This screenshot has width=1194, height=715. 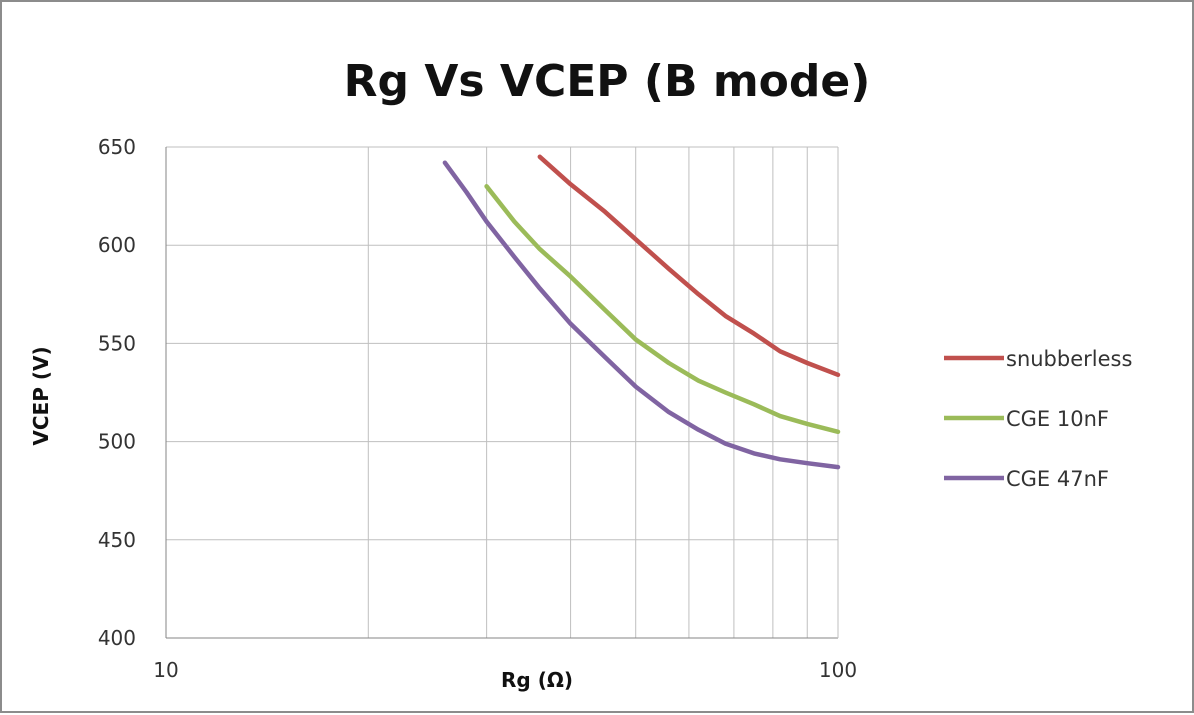 I want to click on series-line-cge-47nf, so click(x=641, y=315).